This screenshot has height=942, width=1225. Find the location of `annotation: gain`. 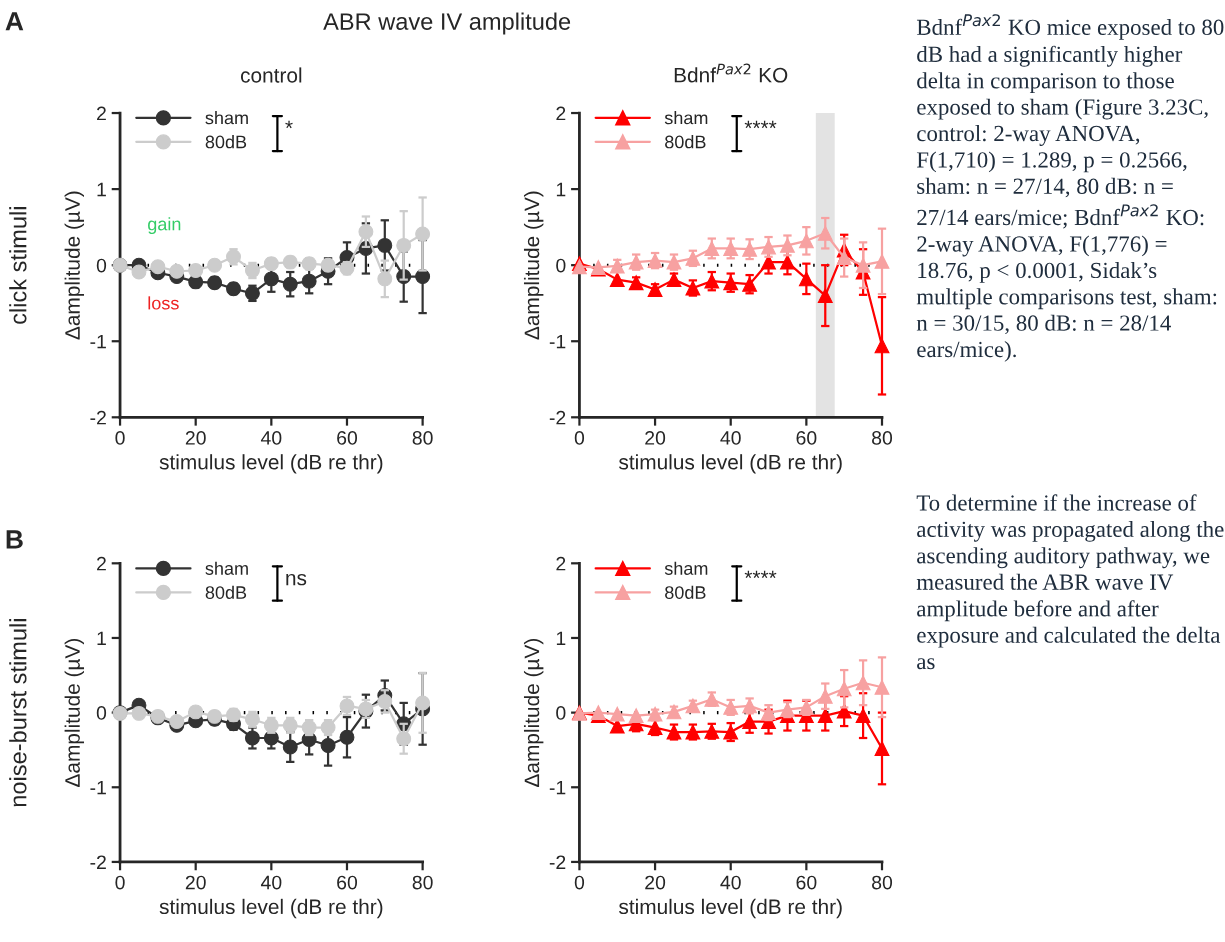

annotation: gain is located at coordinates (164, 226).